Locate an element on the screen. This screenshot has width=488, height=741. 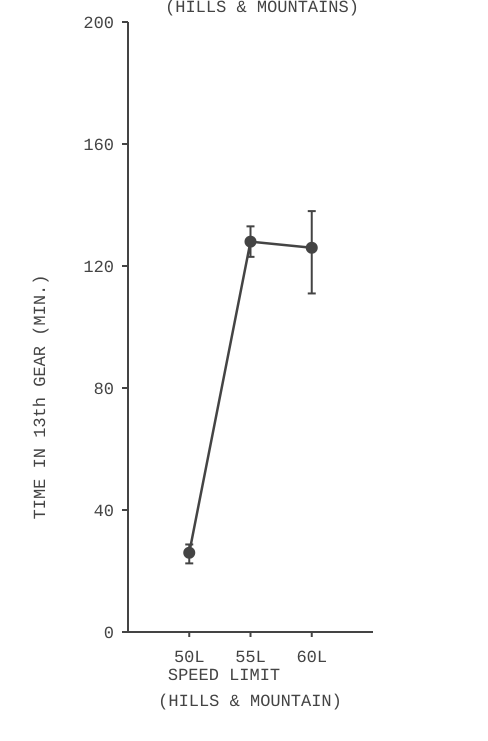
y-tick-label: 200 is located at coordinates (98, 24).